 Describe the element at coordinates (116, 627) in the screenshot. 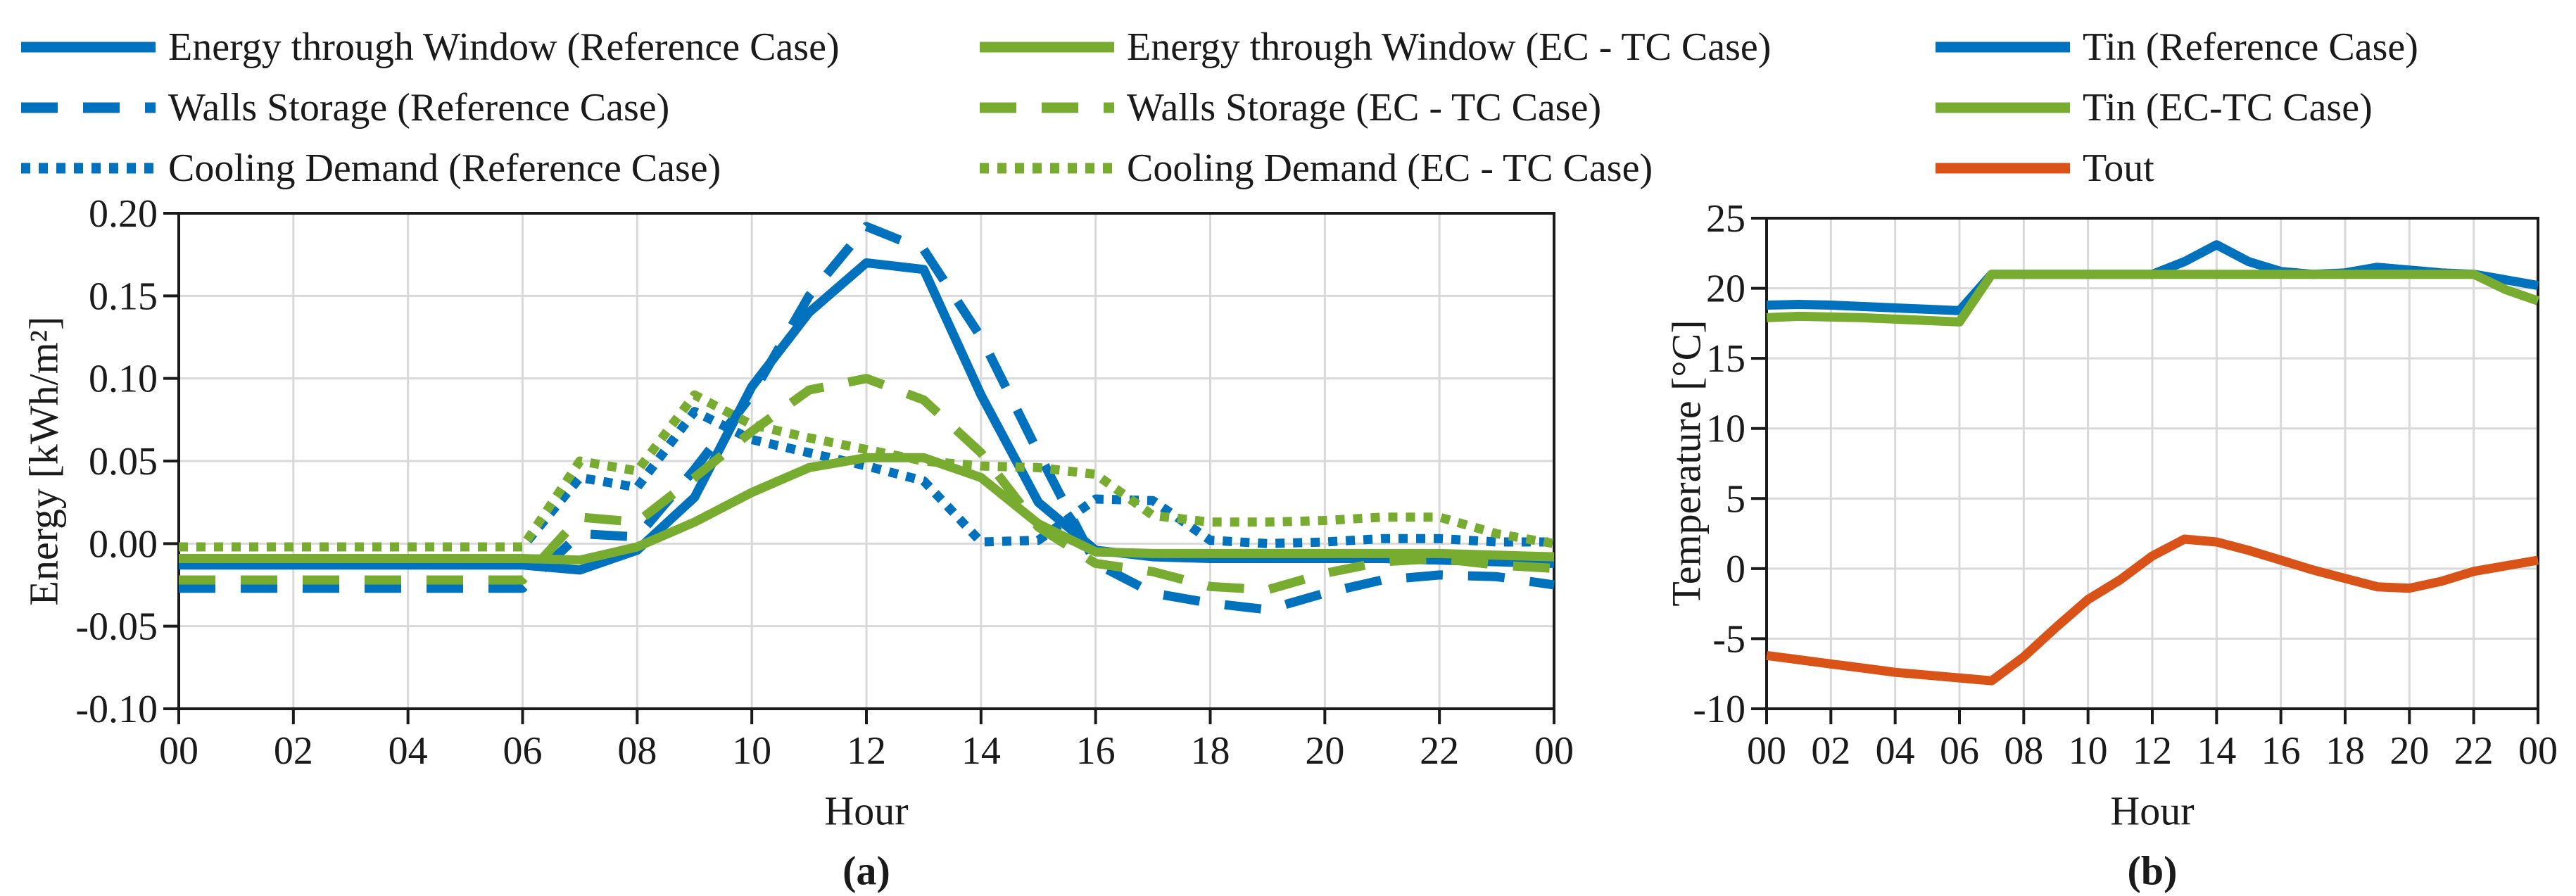

I see `y-tick-label: -0.05` at that location.